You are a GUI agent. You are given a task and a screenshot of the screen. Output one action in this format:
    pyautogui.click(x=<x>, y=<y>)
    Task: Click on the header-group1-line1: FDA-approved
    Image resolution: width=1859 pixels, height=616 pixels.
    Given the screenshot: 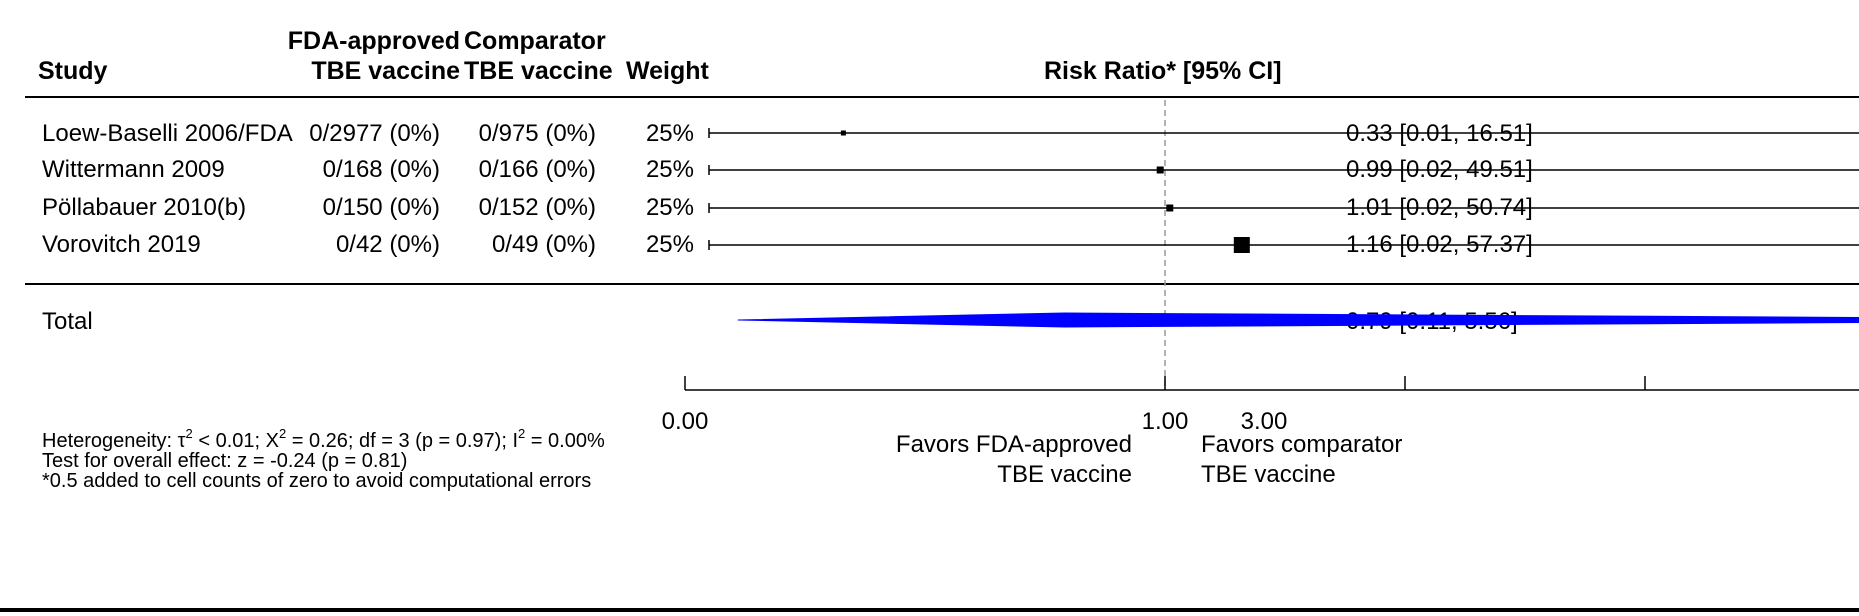 What is the action you would take?
    pyautogui.click(x=373, y=41)
    